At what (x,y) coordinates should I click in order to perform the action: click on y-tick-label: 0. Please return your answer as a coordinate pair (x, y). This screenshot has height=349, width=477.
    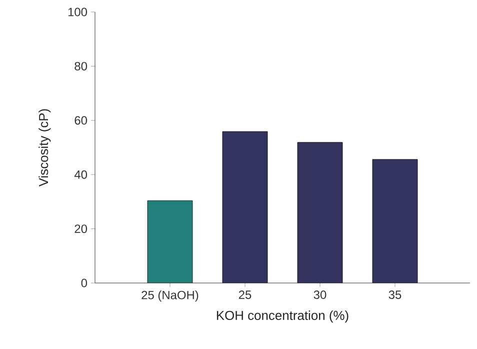
    Looking at the image, I should click on (84, 283).